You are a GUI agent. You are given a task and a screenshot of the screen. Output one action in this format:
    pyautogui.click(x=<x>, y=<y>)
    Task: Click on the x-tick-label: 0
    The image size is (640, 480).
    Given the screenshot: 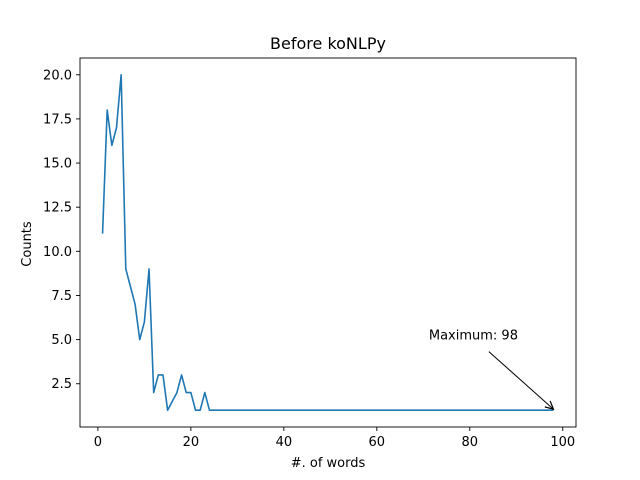 What is the action you would take?
    pyautogui.click(x=98, y=442)
    